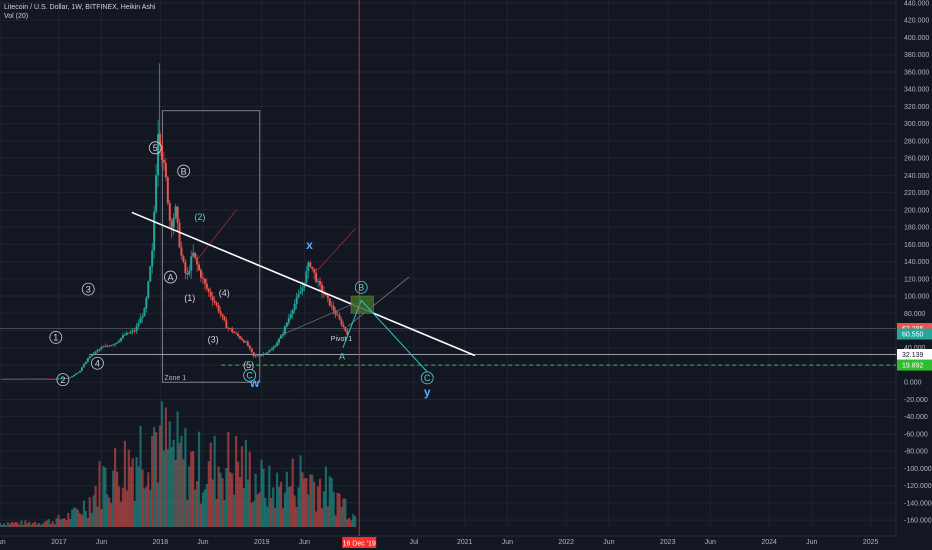 The height and width of the screenshot is (550, 932). What do you see at coordinates (916, 107) in the screenshot?
I see `y-axis-tick-label: 320.000` at bounding box center [916, 107].